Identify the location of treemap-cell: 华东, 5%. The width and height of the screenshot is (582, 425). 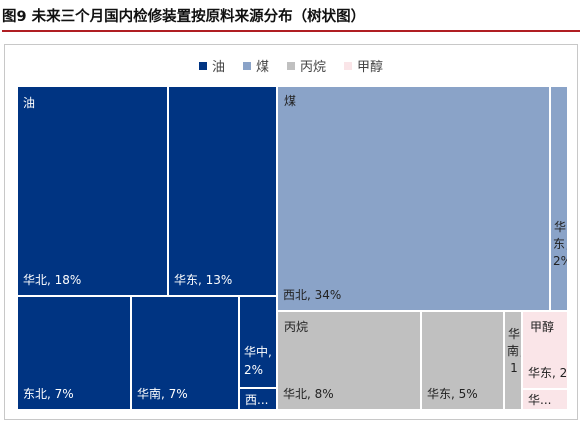
(463, 361).